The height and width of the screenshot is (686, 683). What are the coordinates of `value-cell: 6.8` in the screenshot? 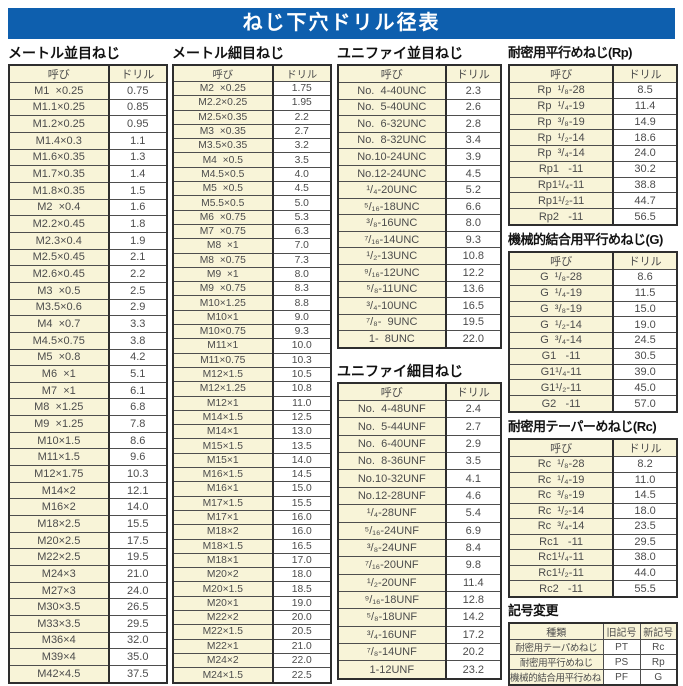 It's located at (138, 407).